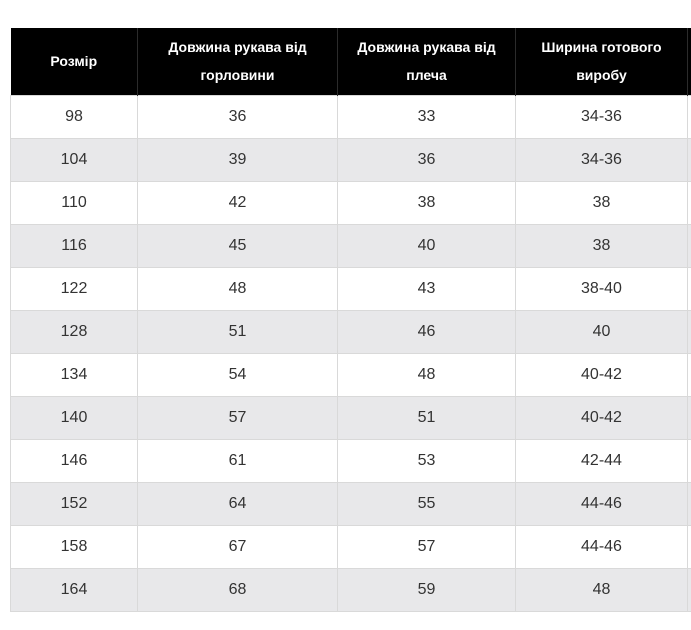 The width and height of the screenshot is (691, 630). I want to click on cell-sleeve-from-neck: 42, so click(237, 202).